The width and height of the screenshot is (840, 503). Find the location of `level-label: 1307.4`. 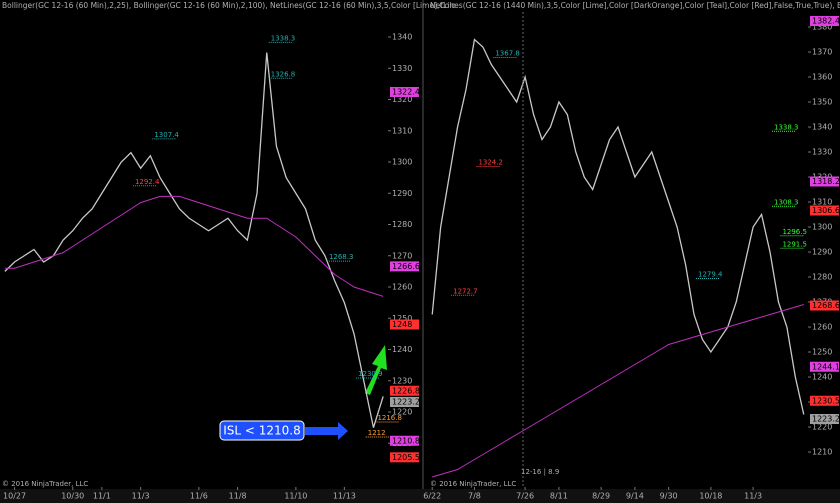

level-label: 1307.4 is located at coordinates (166, 135).